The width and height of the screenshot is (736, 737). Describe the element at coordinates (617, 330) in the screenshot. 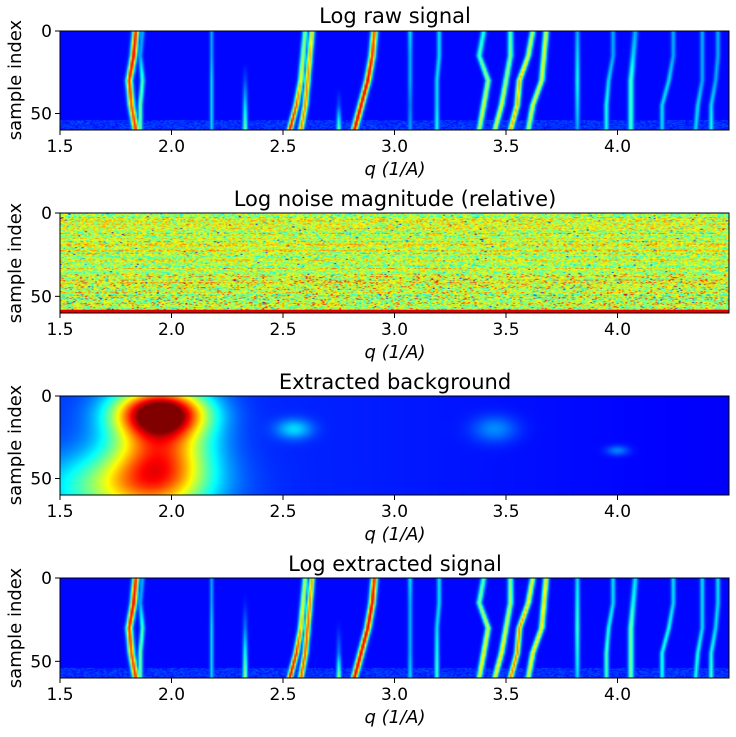

I see `panel-2-xtick-label: 4.0` at that location.